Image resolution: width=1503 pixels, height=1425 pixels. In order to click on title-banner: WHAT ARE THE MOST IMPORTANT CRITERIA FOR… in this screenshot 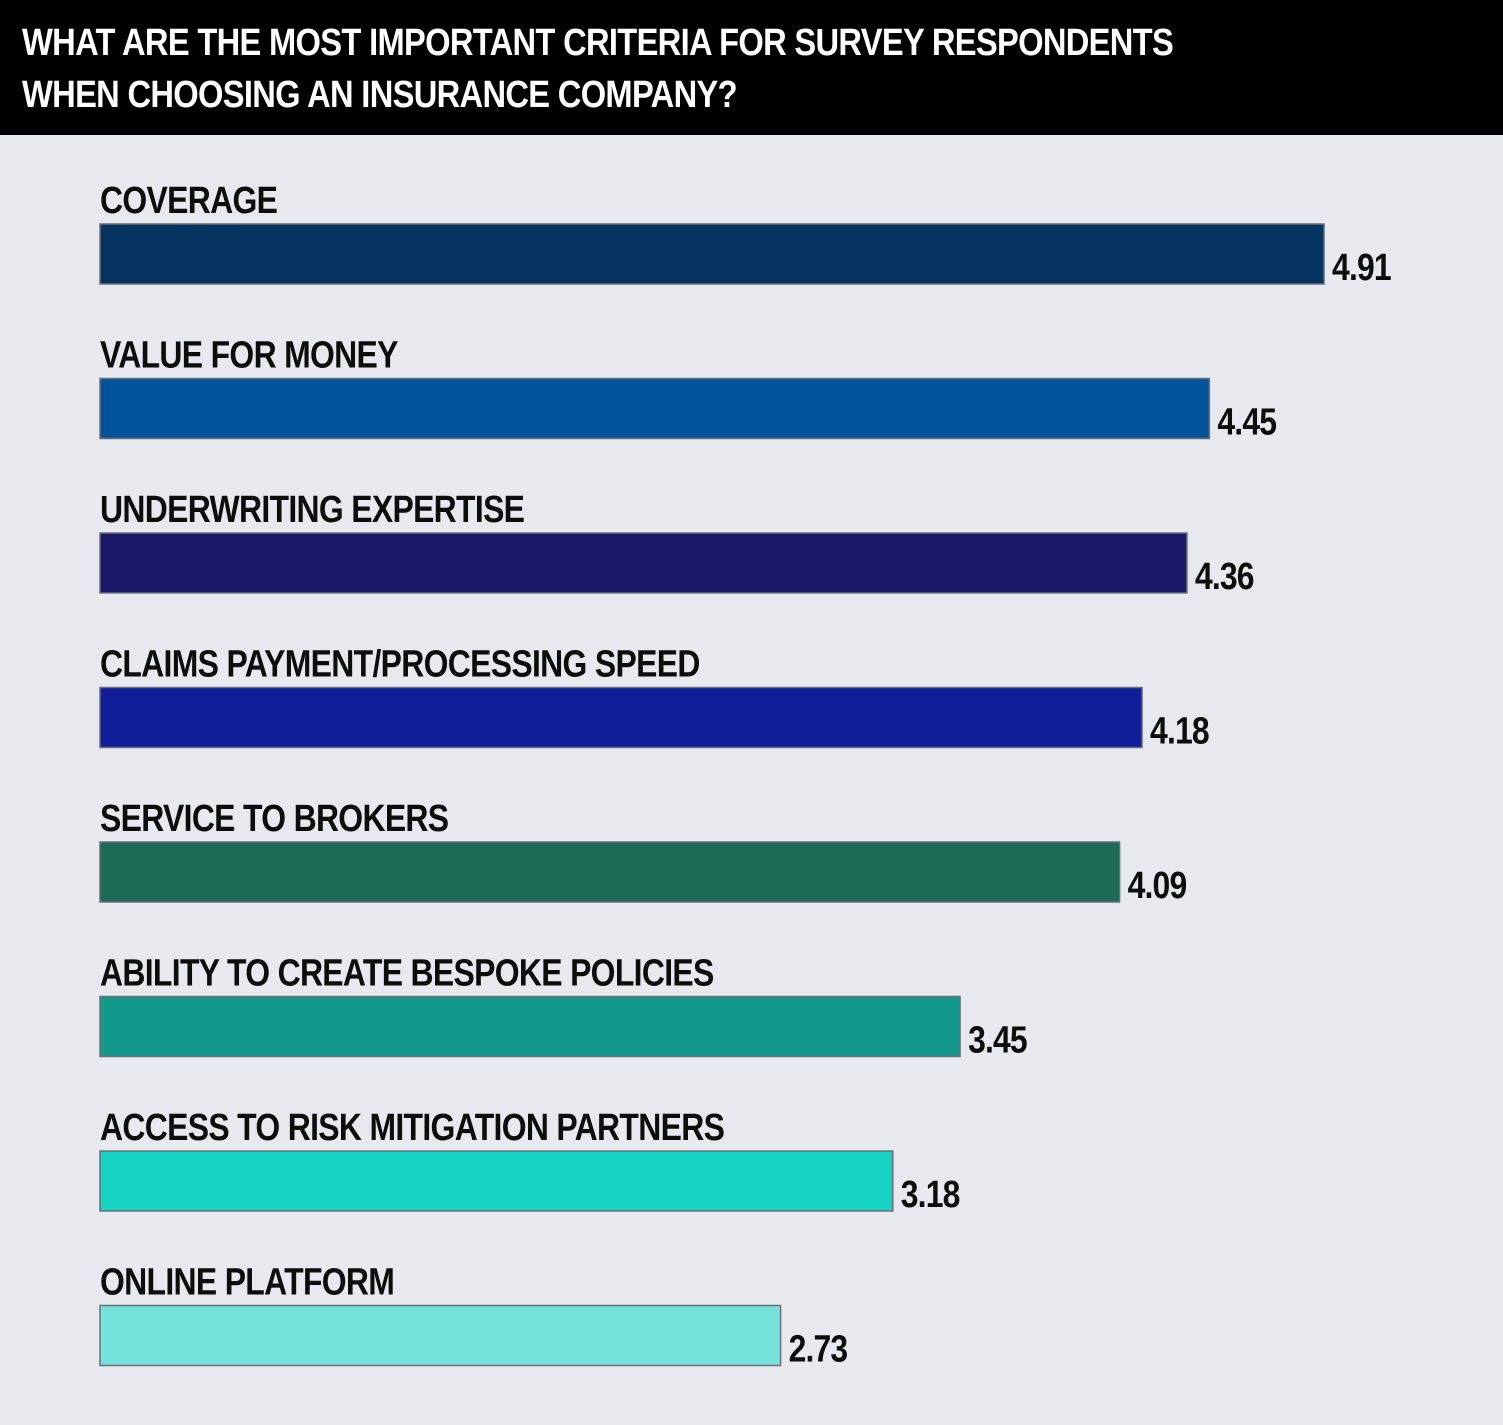, I will do `click(751, 67)`.